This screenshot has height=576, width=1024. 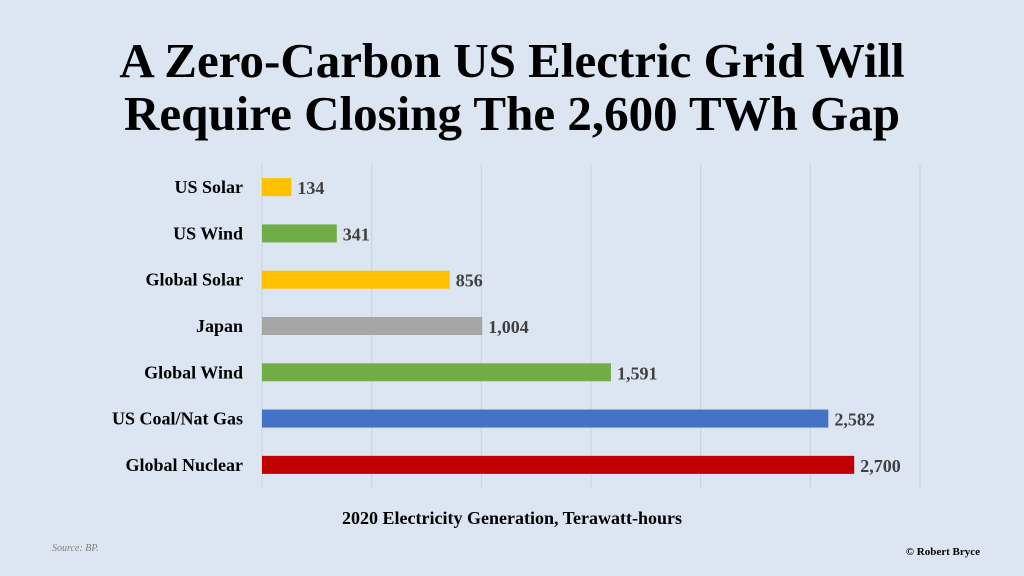 I want to click on data-label: 856, so click(x=469, y=281).